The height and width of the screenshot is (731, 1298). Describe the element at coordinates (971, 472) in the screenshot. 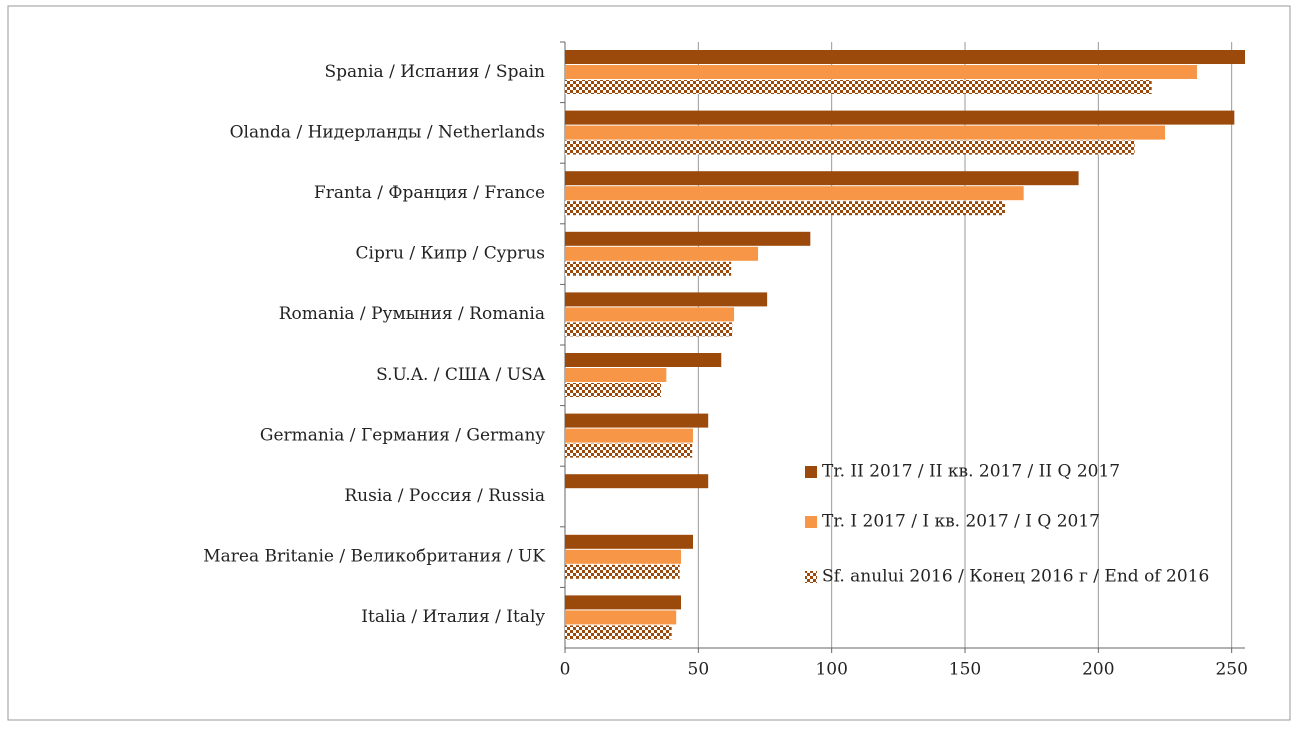

I see `legend-label: Tr. II 2017 / II кв. 2017 / II Q 2017` at that location.